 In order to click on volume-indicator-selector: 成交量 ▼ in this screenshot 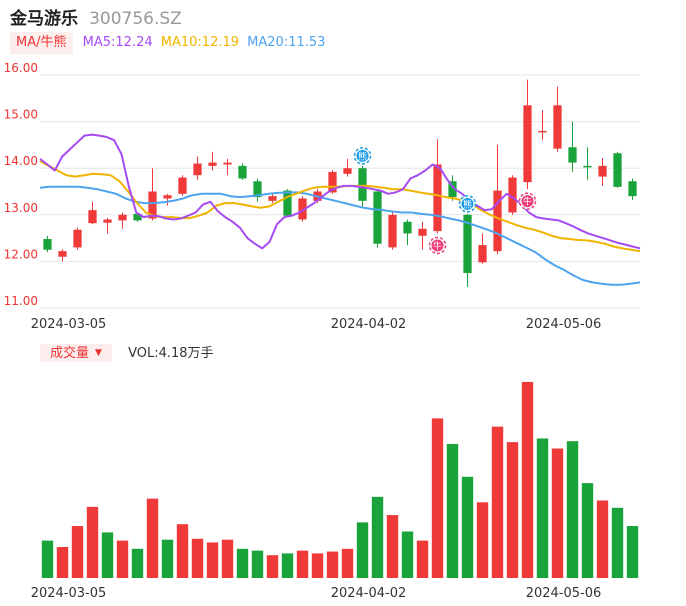, I will do `click(76, 353)`.